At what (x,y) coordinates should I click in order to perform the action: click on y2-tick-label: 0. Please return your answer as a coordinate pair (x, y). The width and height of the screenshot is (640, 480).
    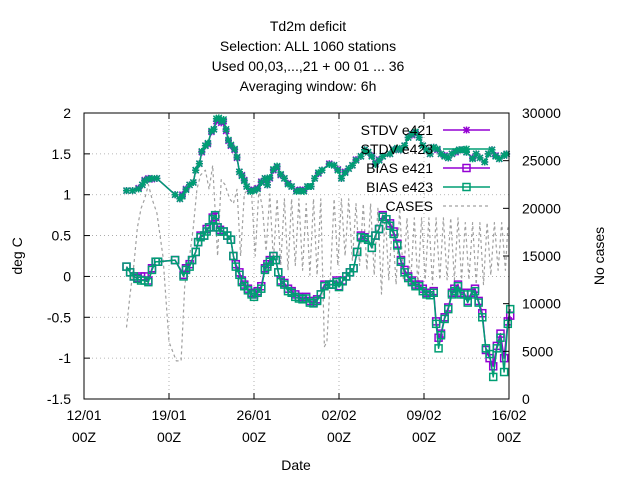
    Looking at the image, I should click on (526, 399).